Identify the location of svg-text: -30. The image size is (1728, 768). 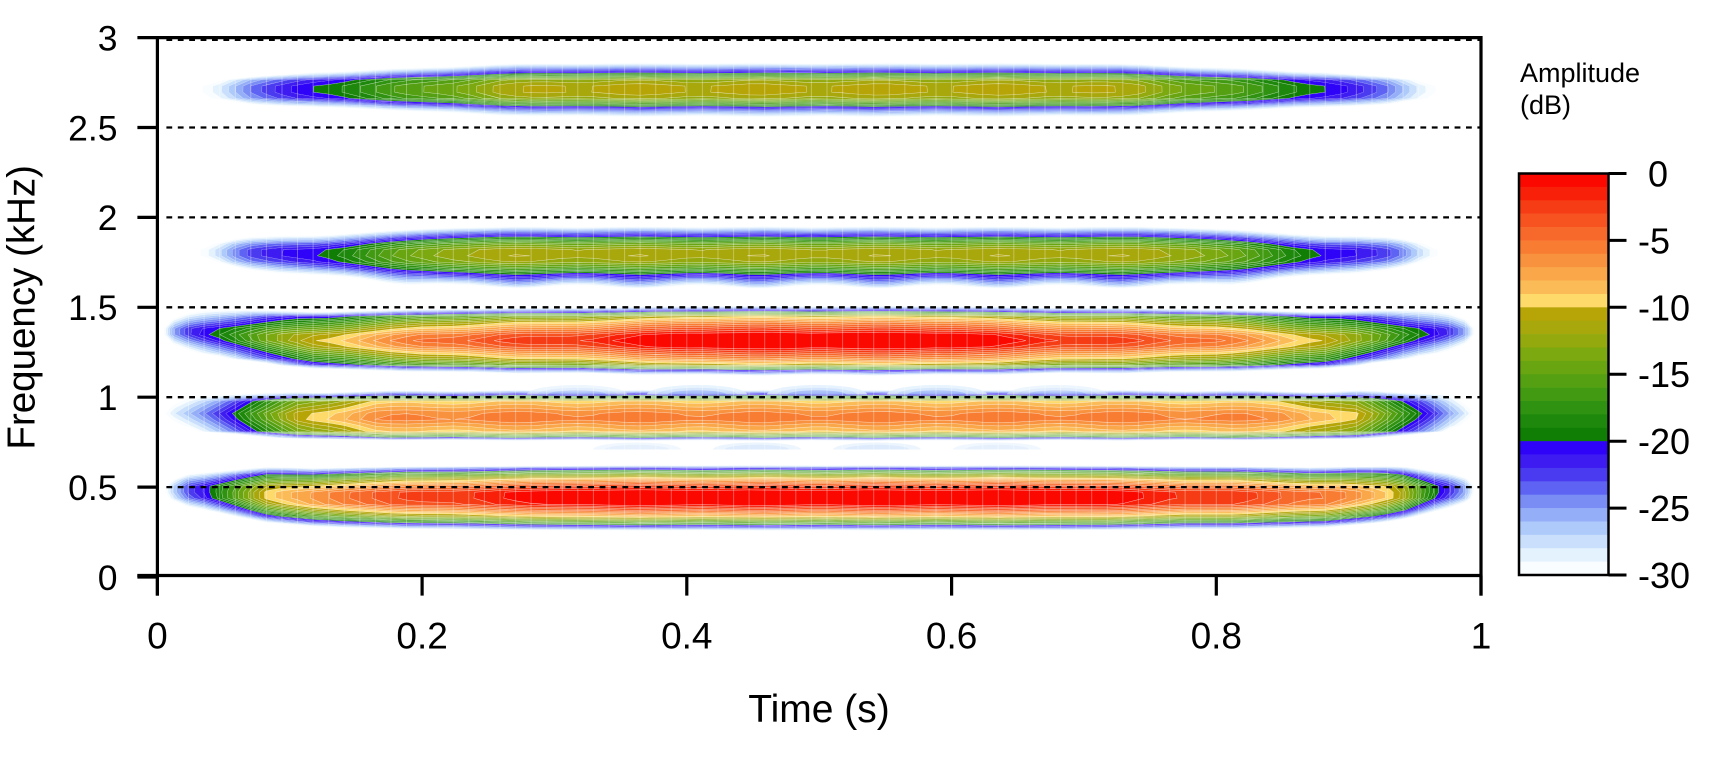
(1664, 575).